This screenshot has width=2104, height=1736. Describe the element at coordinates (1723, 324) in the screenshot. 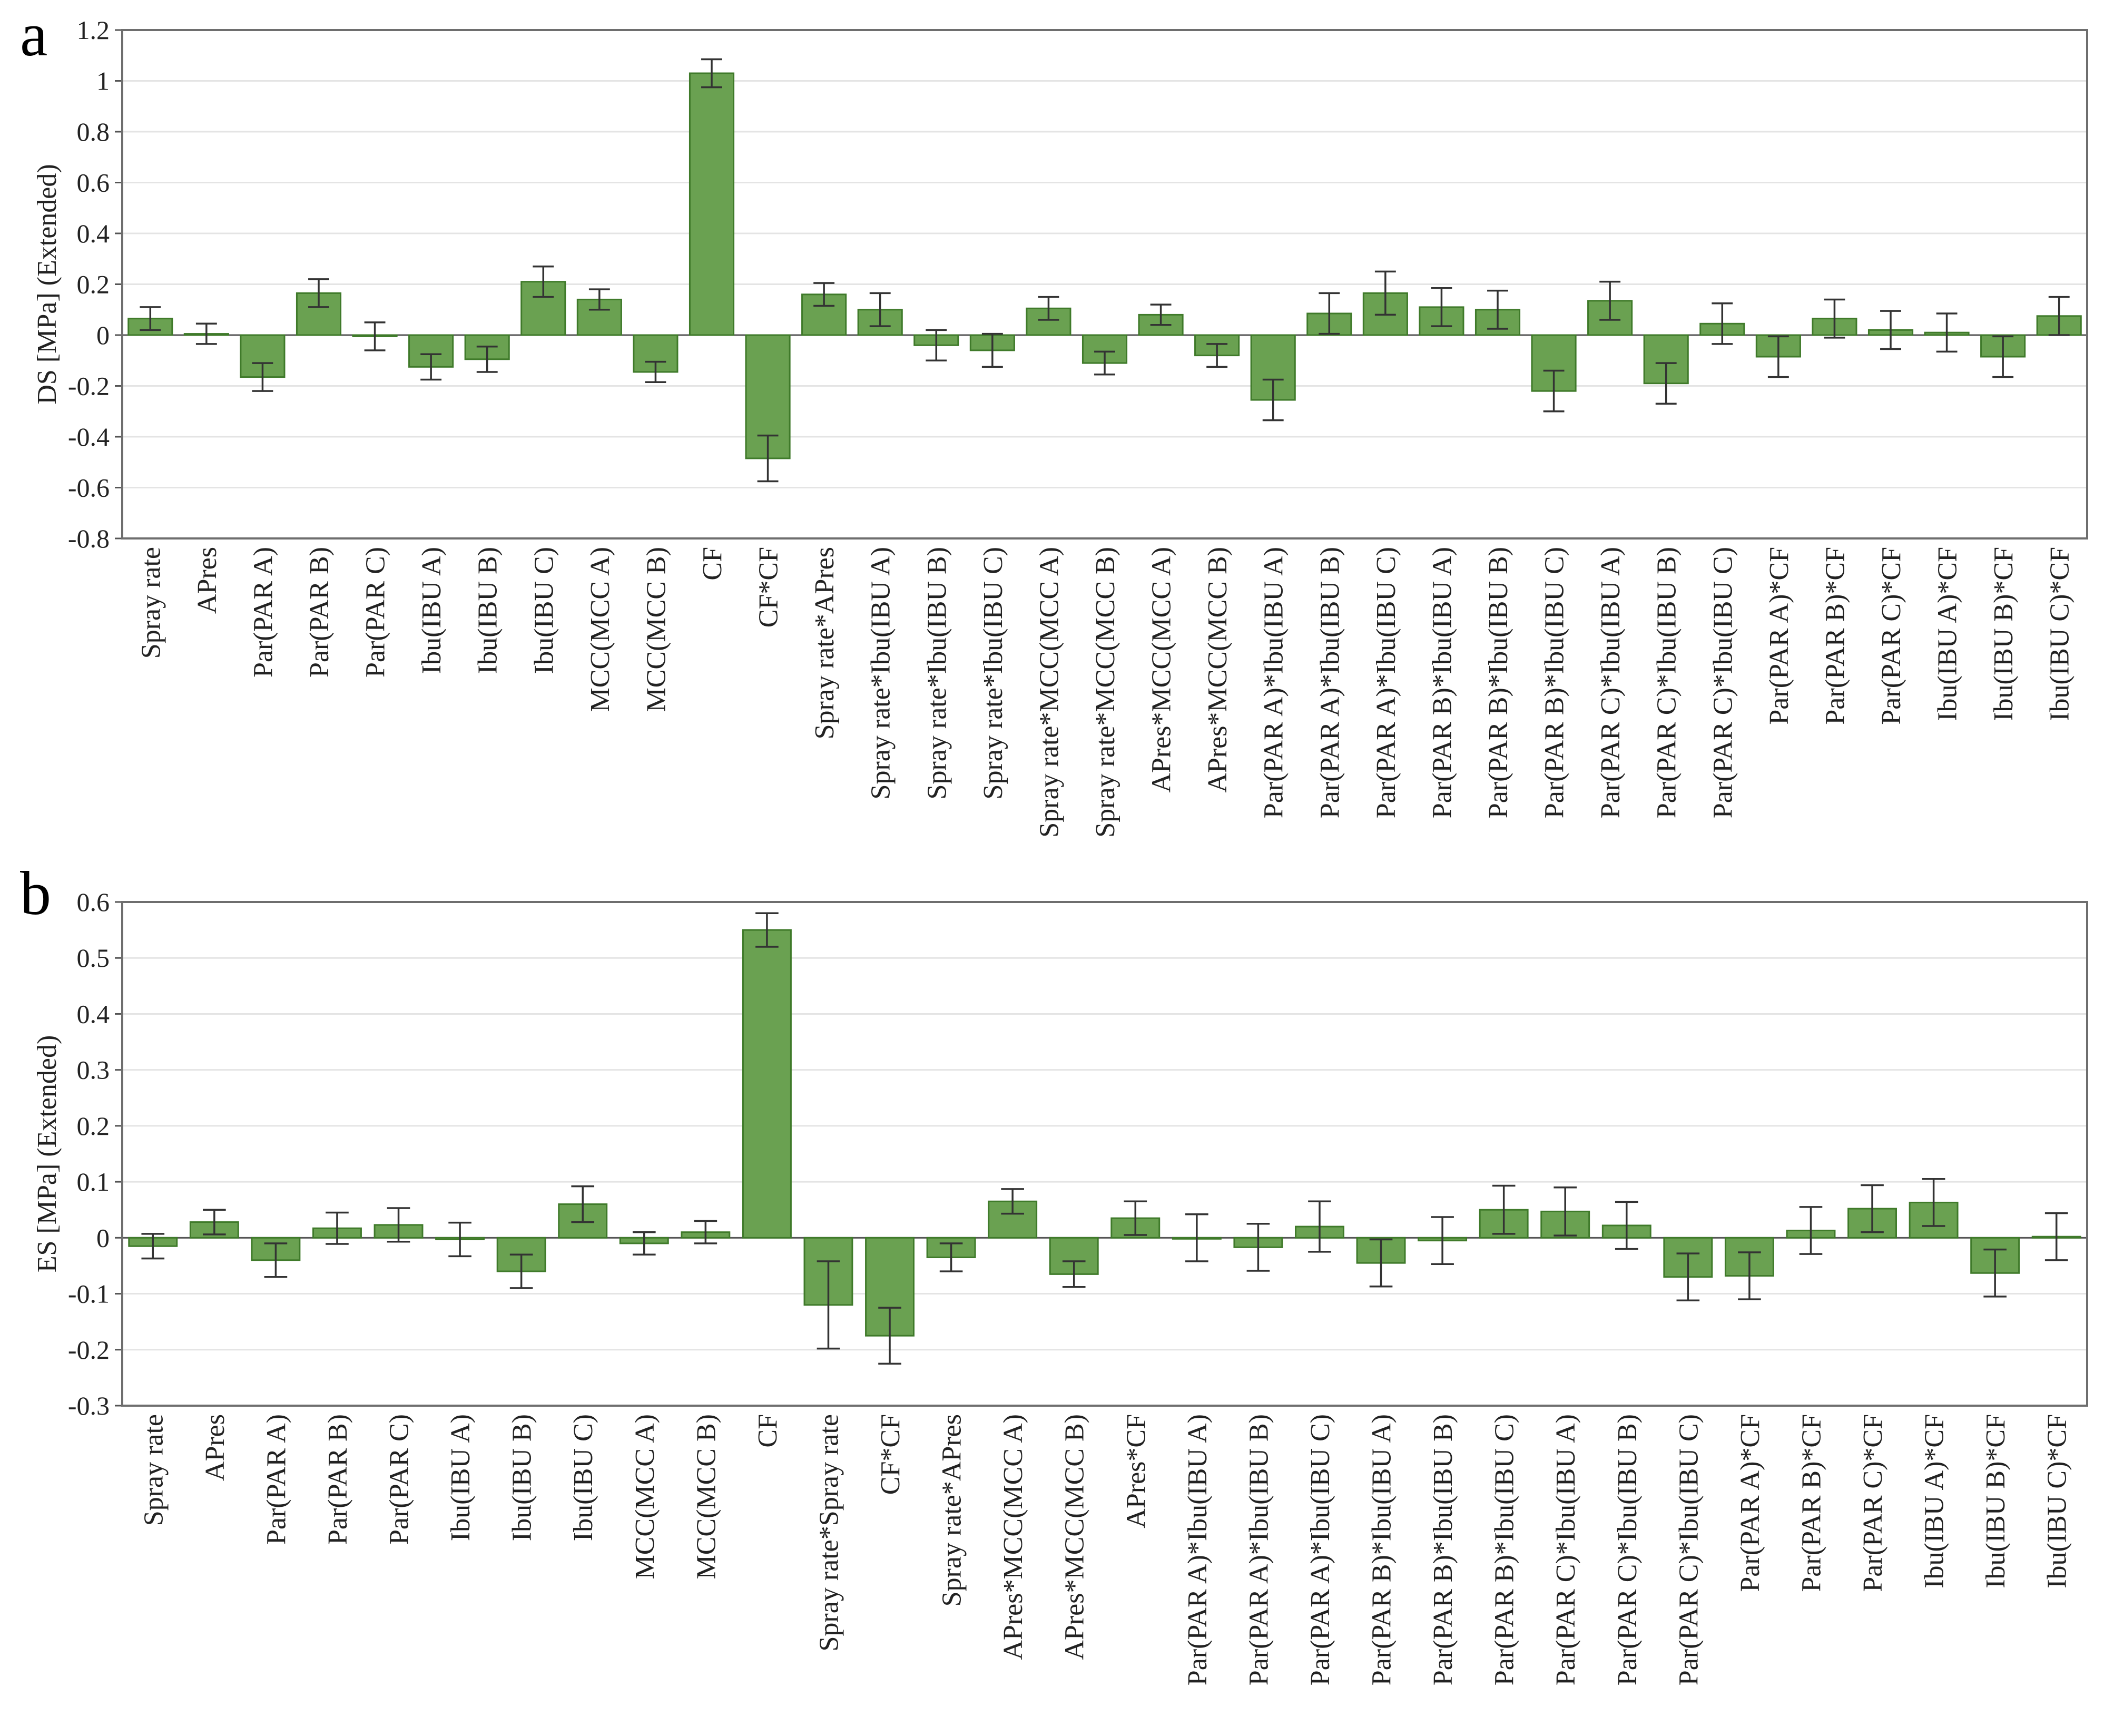

I see `chart-a-error-bar-par-par-c-ibu-ibu-c` at that location.